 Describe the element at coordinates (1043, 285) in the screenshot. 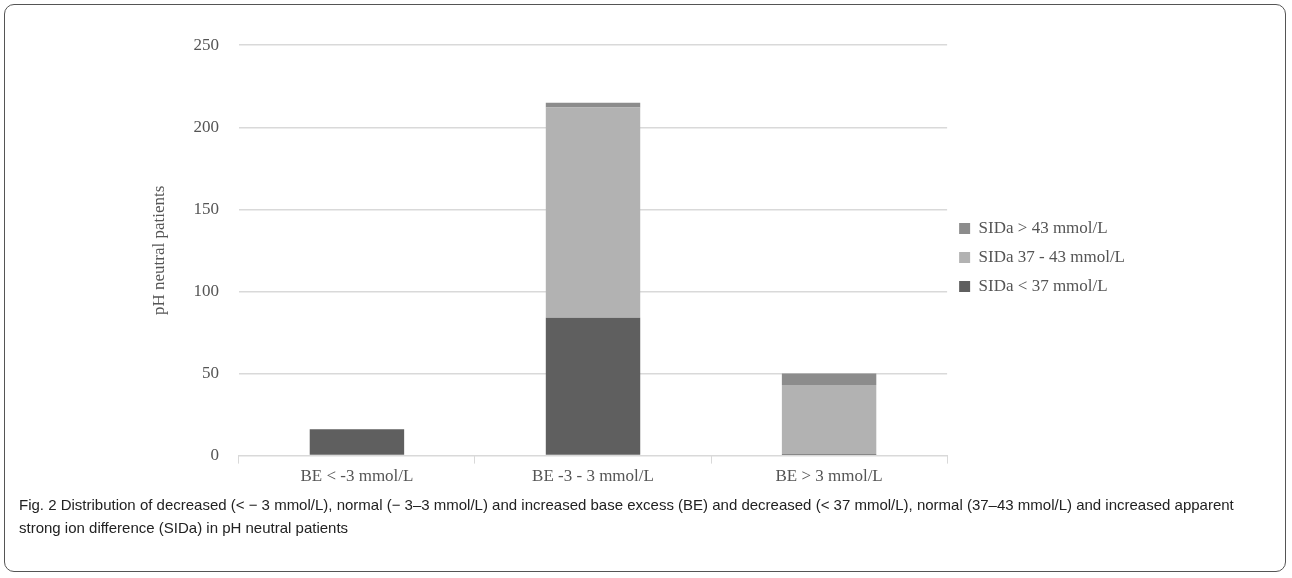

I see `legend-label: SIDa < 37 mmol/L` at that location.